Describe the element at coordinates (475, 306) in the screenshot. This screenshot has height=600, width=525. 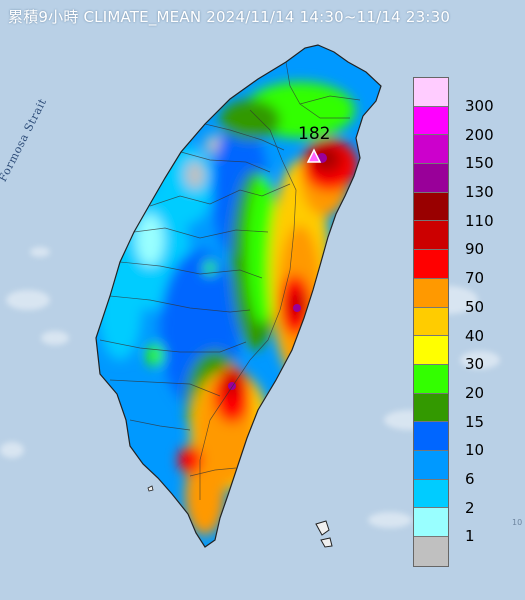
I see `legend-label: 50` at that location.